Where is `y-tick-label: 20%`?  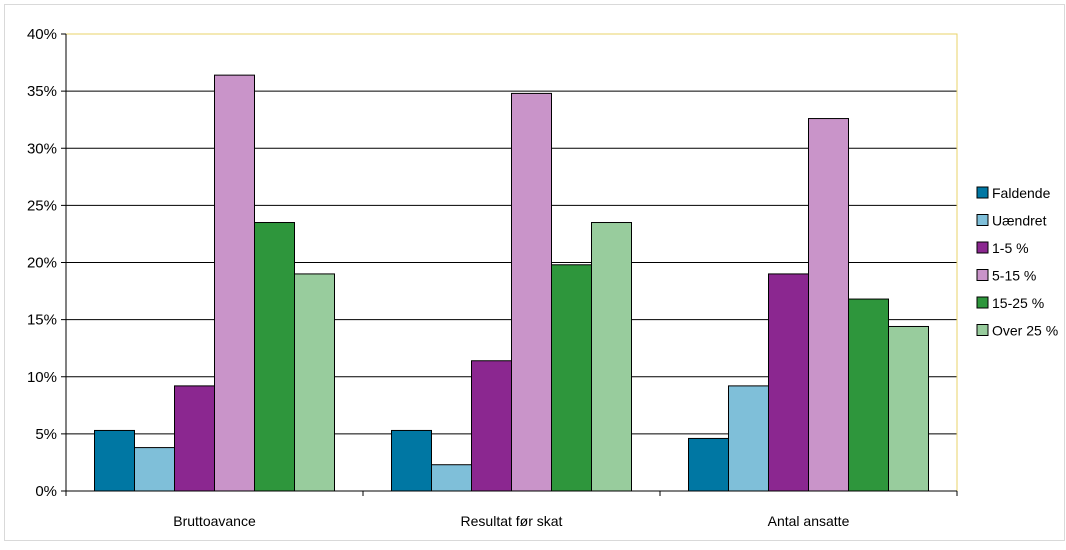
y-tick-label: 20% is located at coordinates (42, 263).